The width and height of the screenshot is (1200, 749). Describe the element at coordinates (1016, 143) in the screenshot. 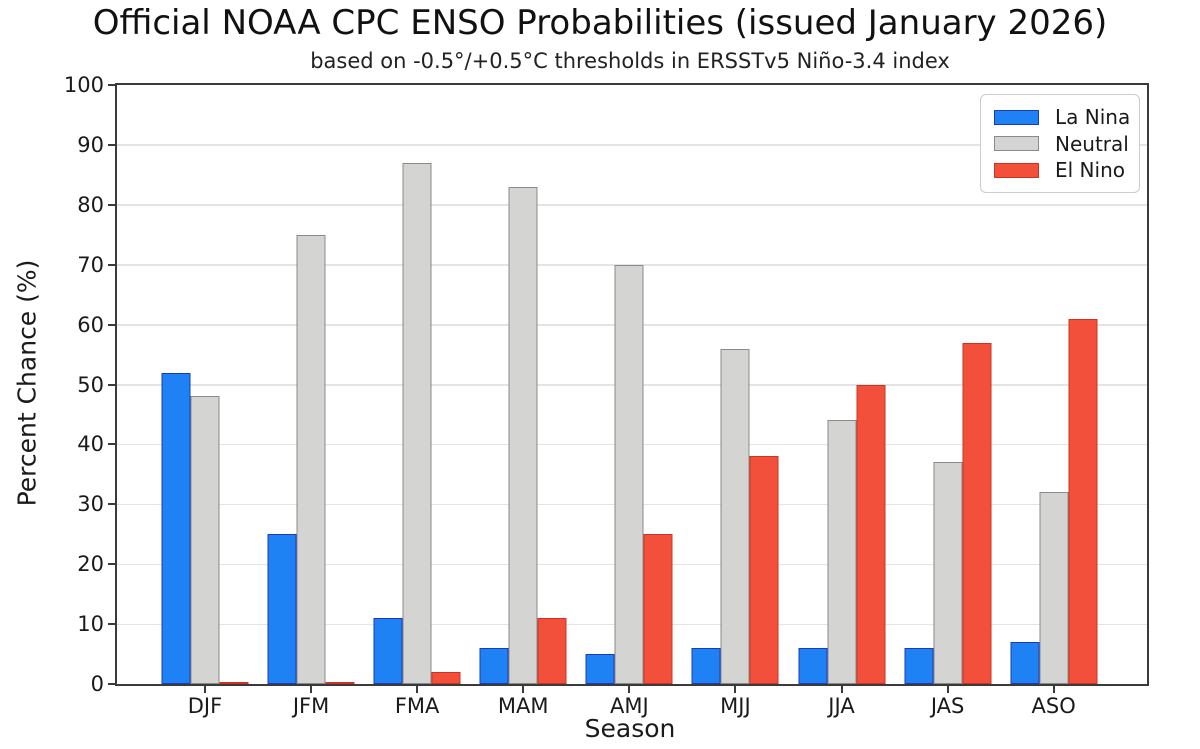

I see `legend-swatch-neutral` at that location.